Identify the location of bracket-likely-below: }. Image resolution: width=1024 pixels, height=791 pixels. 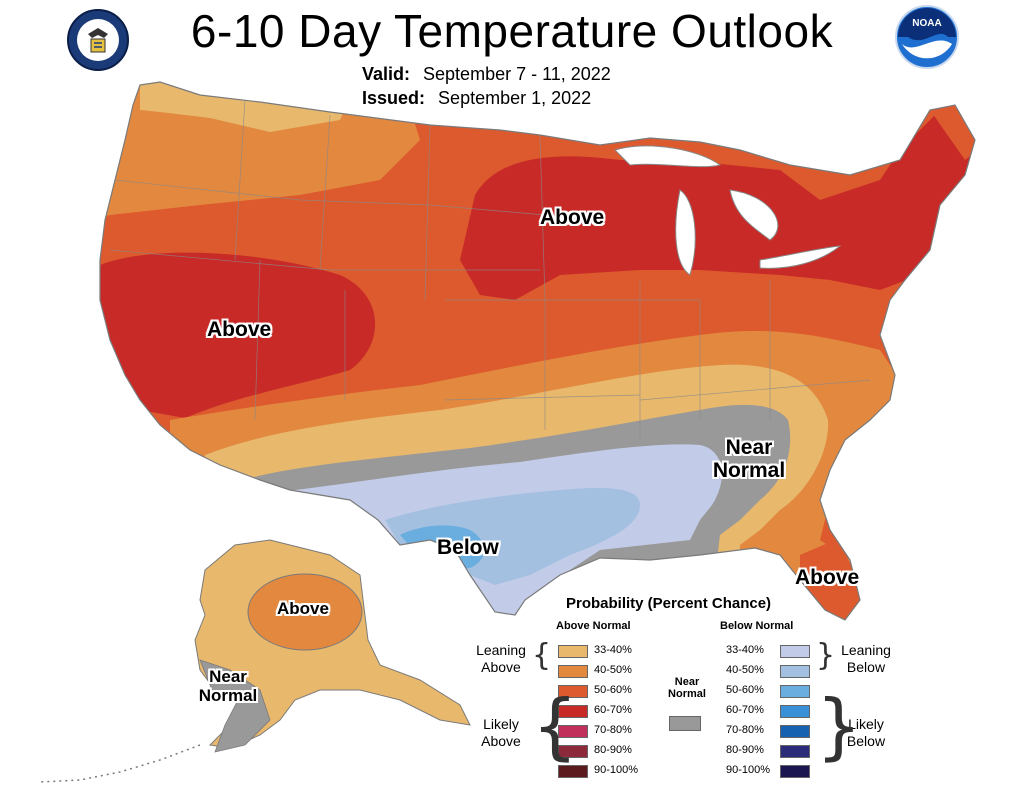
(839, 726).